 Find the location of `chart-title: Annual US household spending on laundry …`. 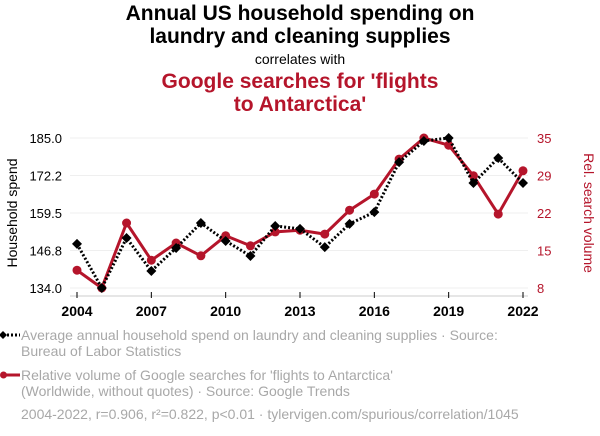

chart-title: Annual US household spending on laundry … is located at coordinates (300, 25).